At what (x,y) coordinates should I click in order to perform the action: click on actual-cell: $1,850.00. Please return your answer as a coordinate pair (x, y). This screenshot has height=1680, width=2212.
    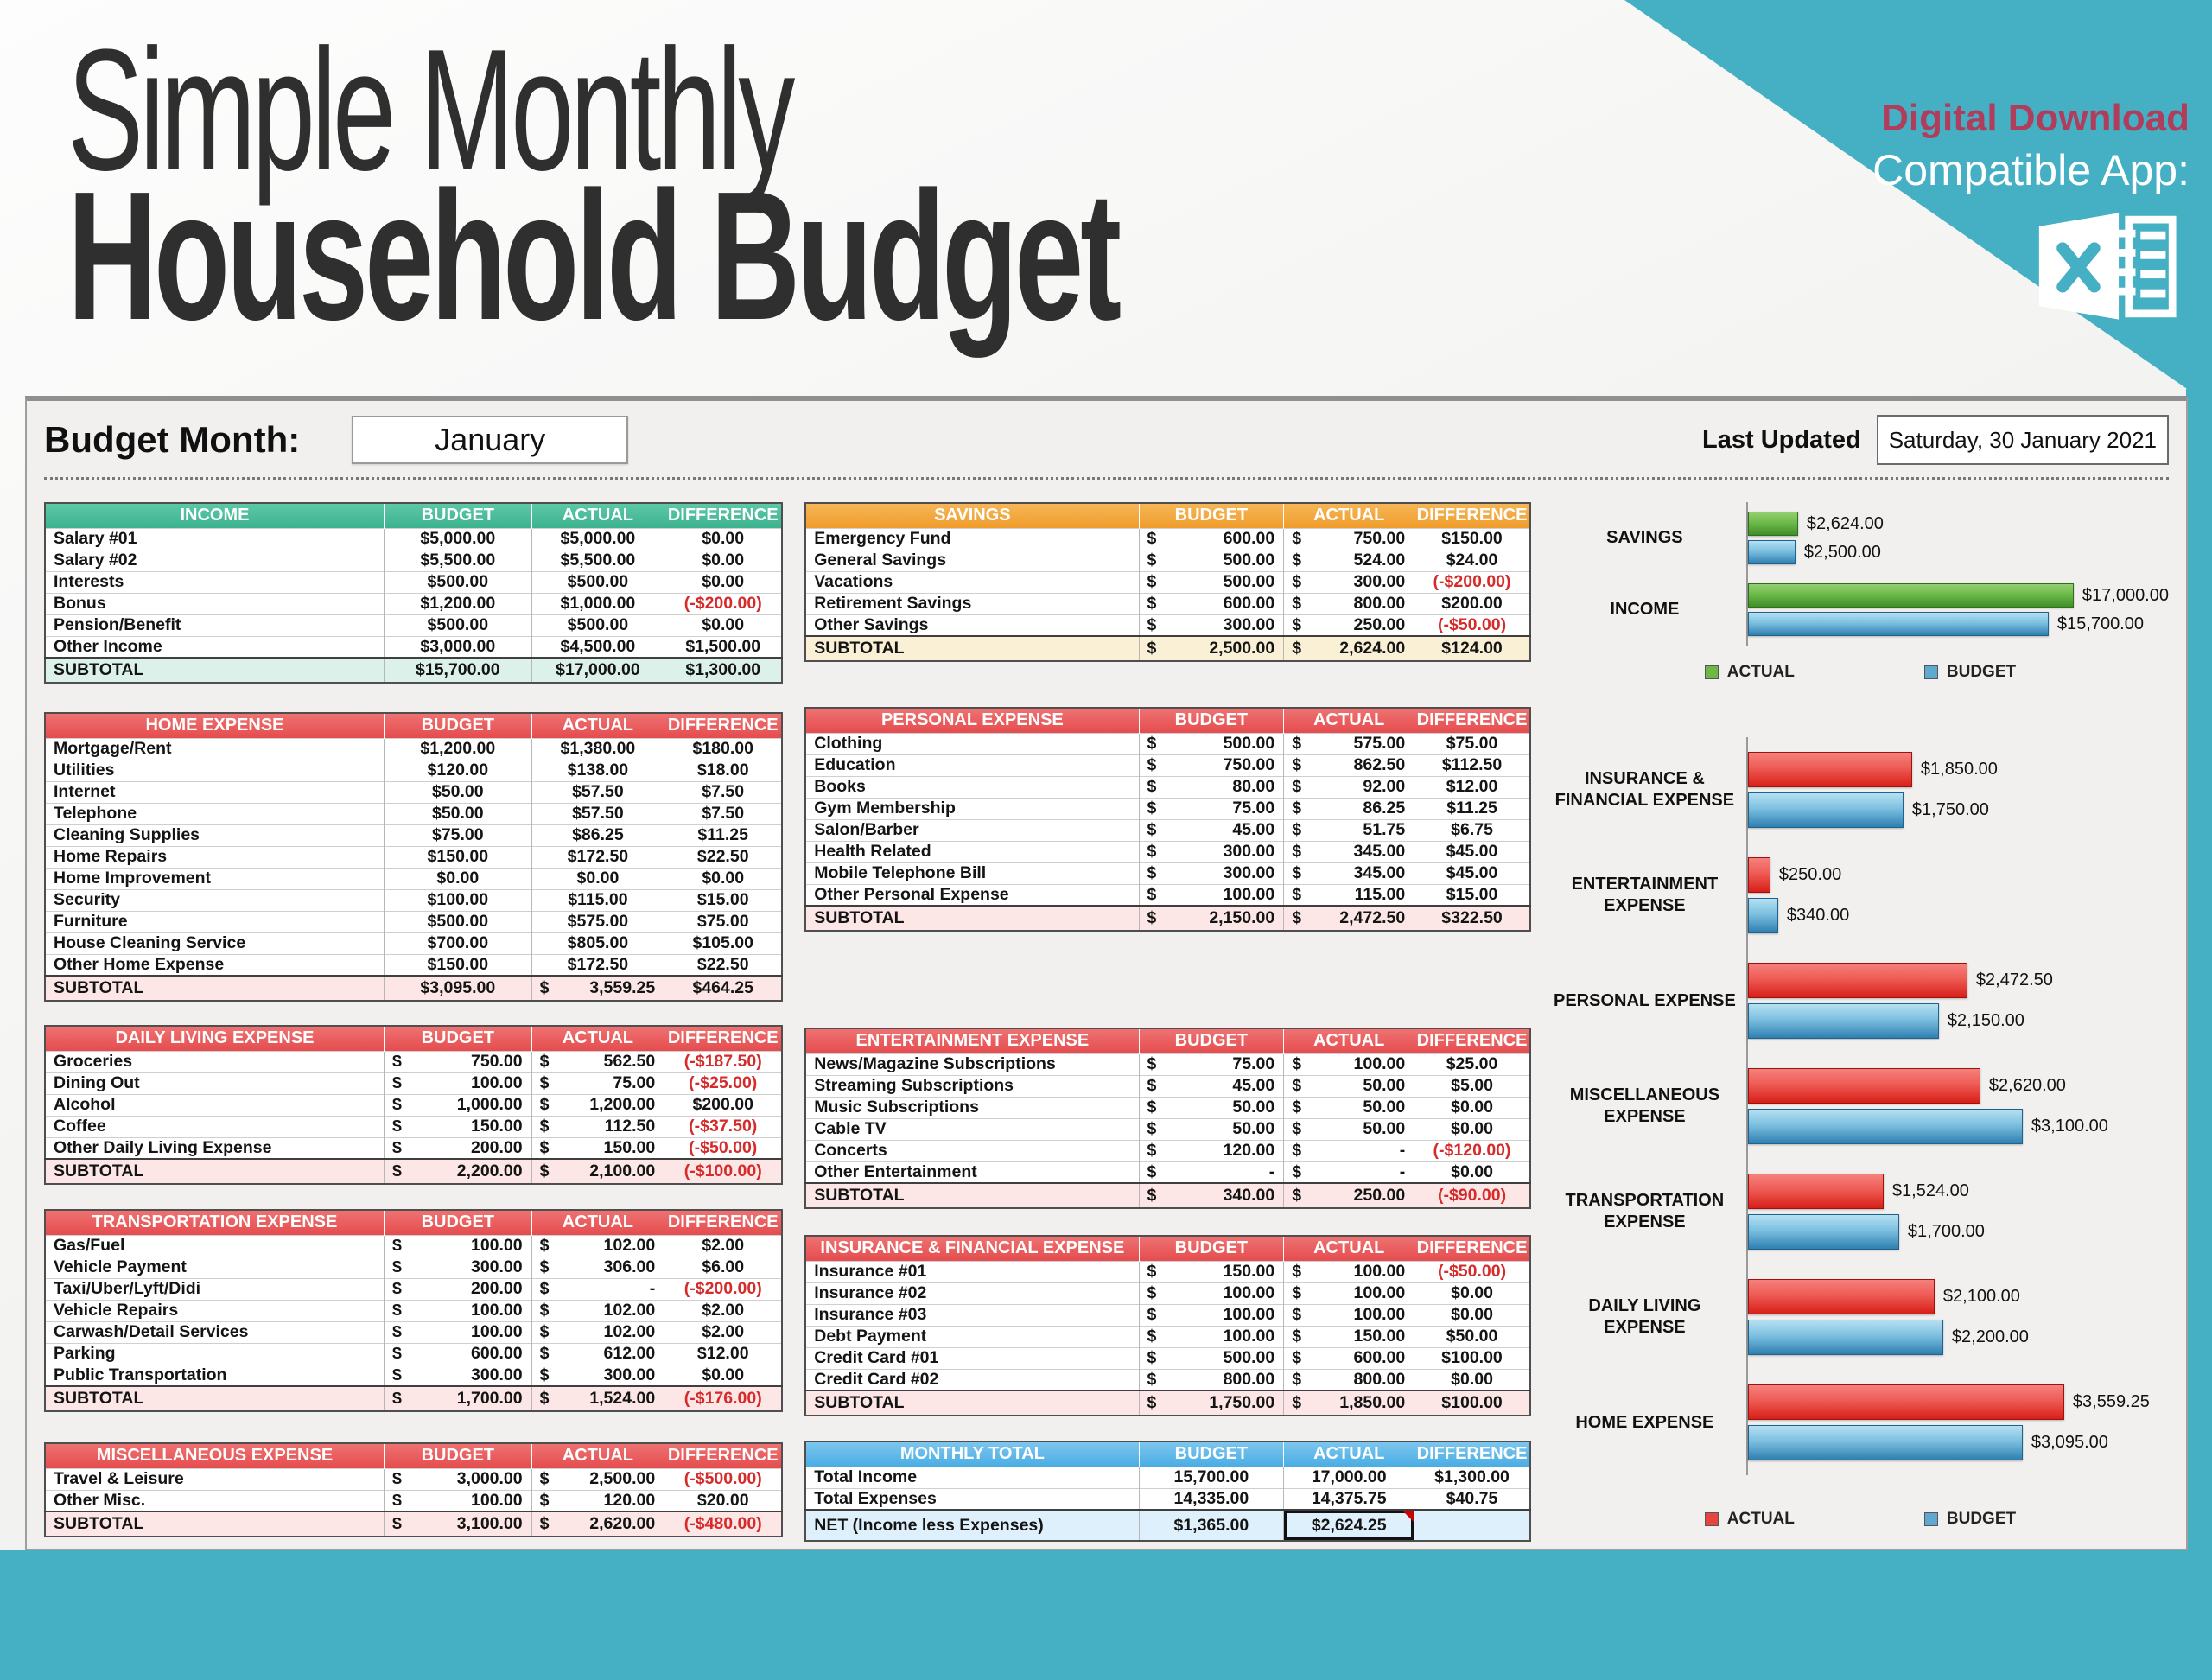
    Looking at the image, I should click on (1348, 1403).